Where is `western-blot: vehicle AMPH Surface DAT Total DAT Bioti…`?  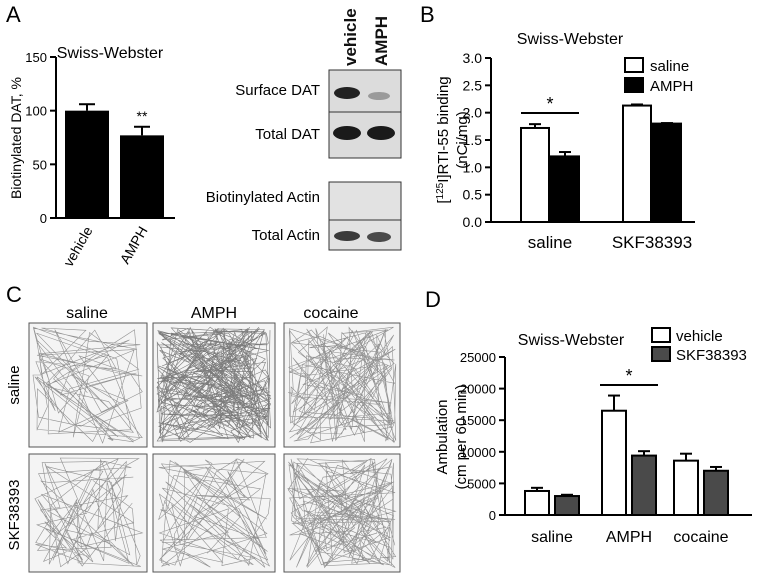
western-blot: vehicle AMPH Surface DAT Total DAT Bioti… is located at coordinates (304, 129).